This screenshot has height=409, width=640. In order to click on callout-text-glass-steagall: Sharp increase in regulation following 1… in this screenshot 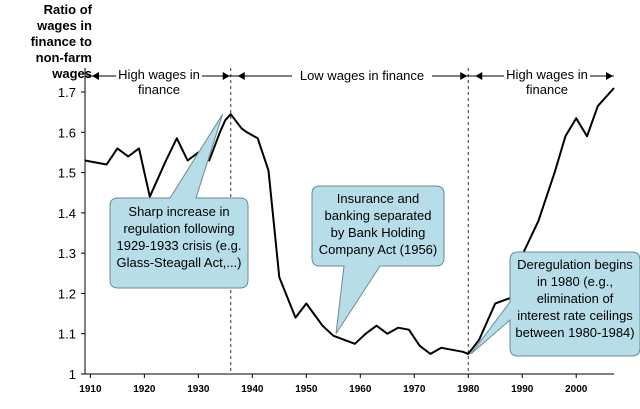, I will do `click(179, 237)`.